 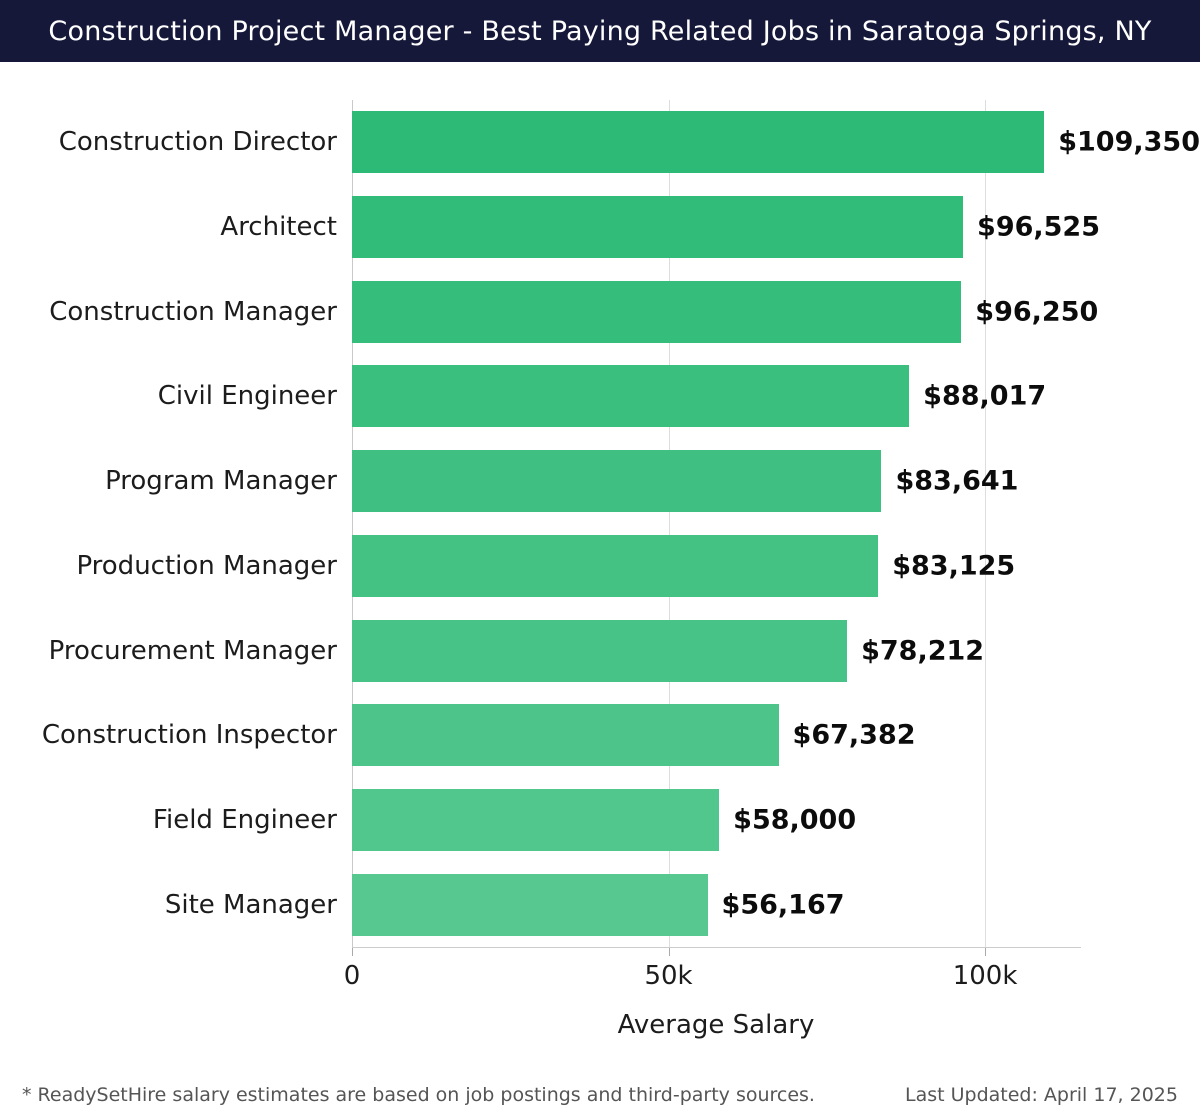 I want to click on bar-track: $58,000, so click(x=716, y=819).